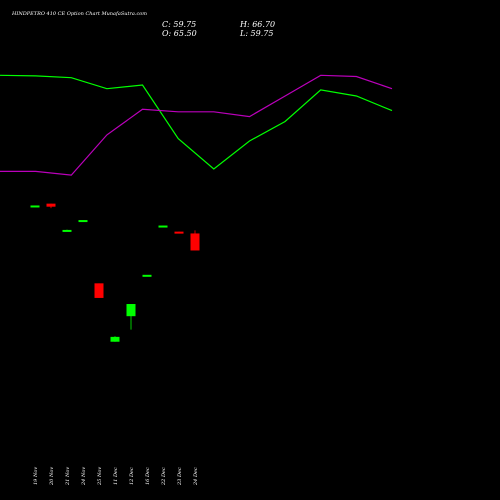  Describe the element at coordinates (100, 476) in the screenshot. I see `x-tick-label: 25 Nov` at that location.